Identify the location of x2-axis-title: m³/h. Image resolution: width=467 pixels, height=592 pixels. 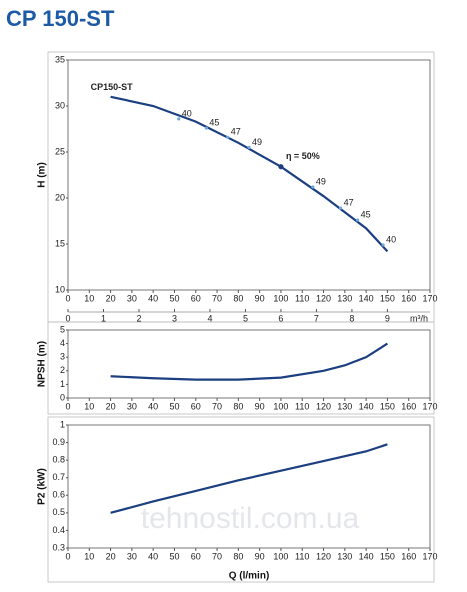
(419, 318).